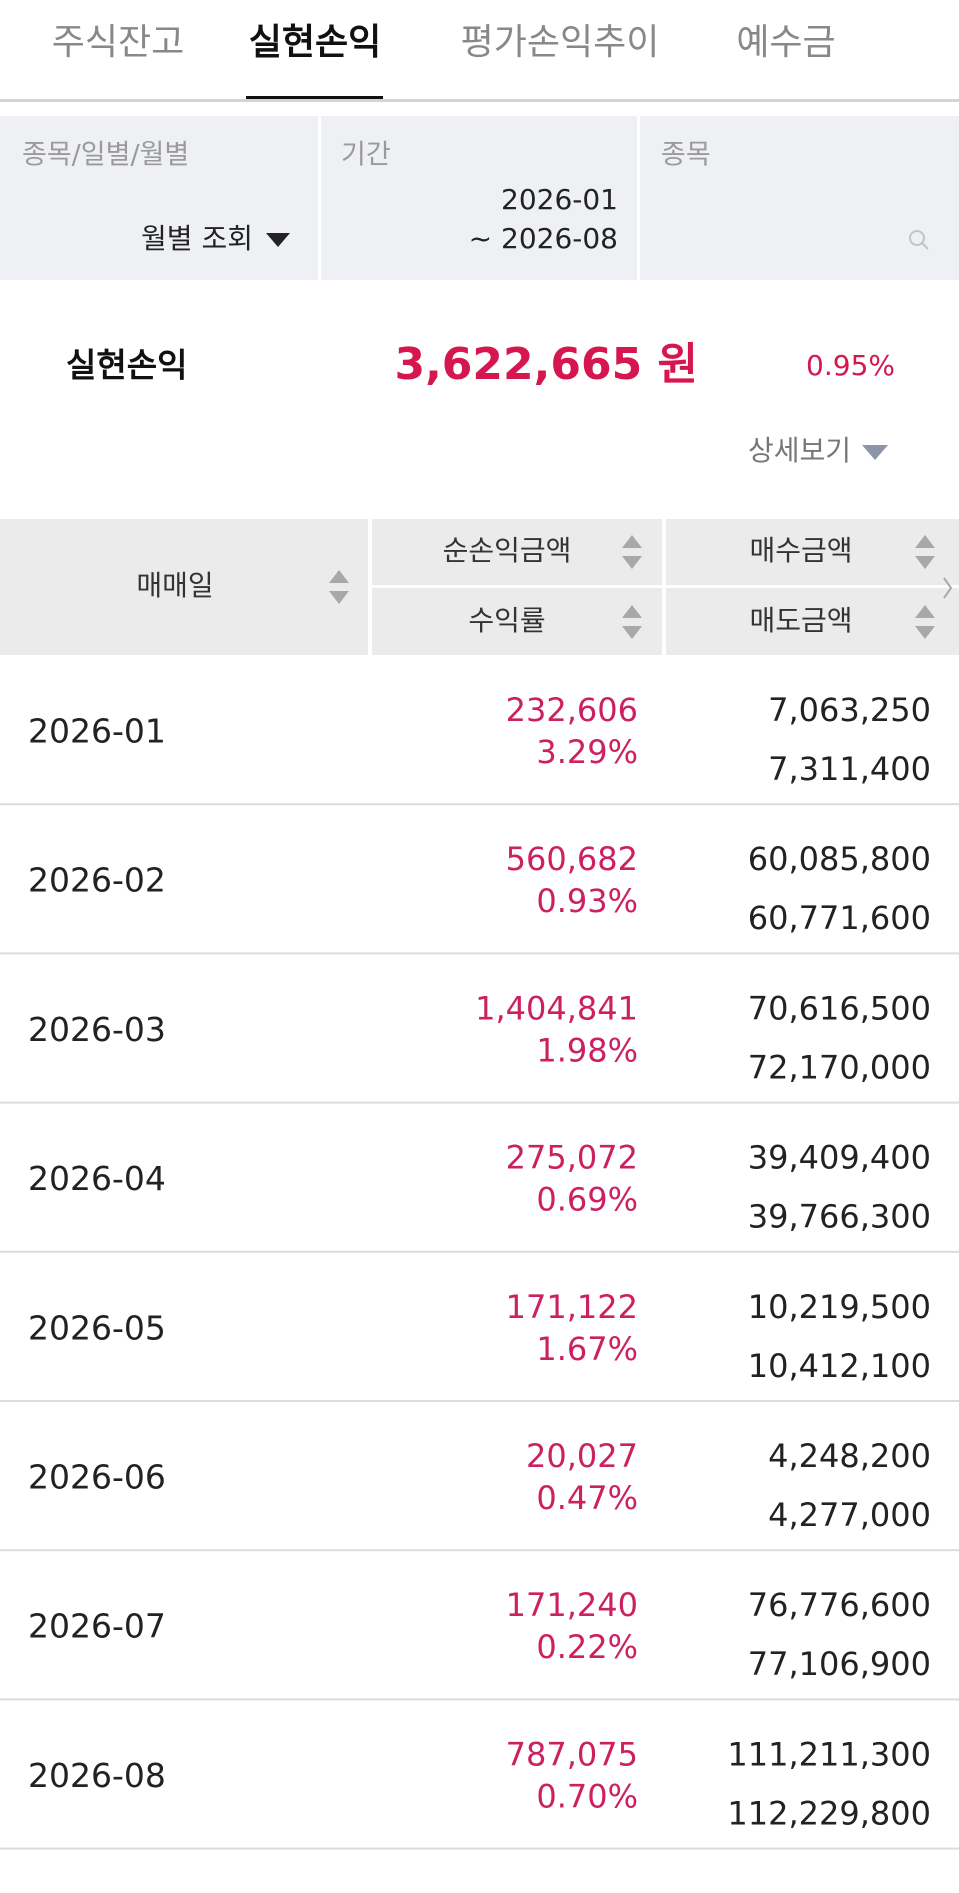 Image resolution: width=959 pixels, height=1893 pixels. What do you see at coordinates (572, 710) in the screenshot?
I see `row-profit: 232,606` at bounding box center [572, 710].